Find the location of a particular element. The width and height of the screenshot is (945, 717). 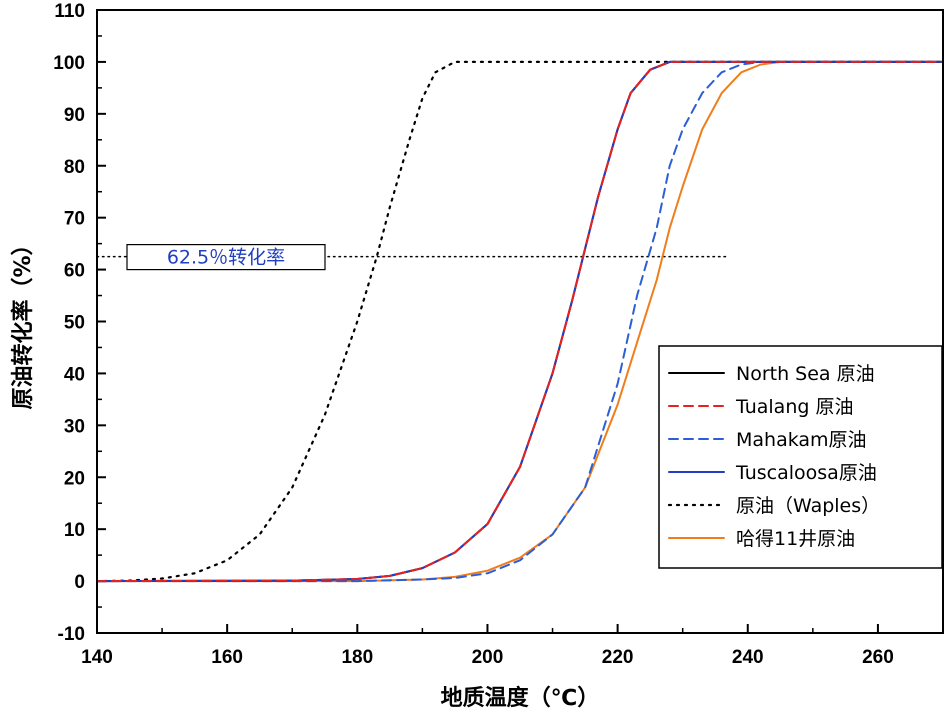

x-tick-label: 260 is located at coordinates (878, 657).